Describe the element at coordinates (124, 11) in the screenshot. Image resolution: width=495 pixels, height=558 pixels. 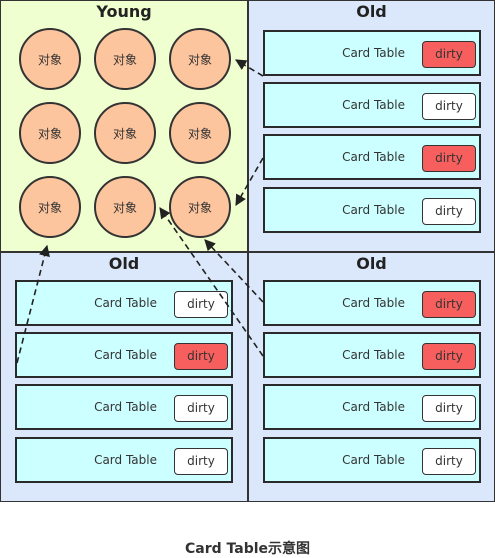
I see `young-title: Young` at that location.